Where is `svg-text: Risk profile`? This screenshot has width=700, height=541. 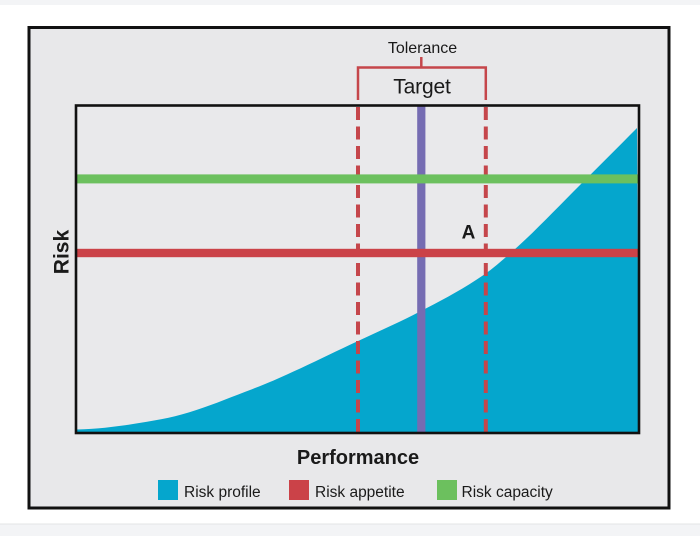
svg-text: Risk profile is located at coordinates (222, 492).